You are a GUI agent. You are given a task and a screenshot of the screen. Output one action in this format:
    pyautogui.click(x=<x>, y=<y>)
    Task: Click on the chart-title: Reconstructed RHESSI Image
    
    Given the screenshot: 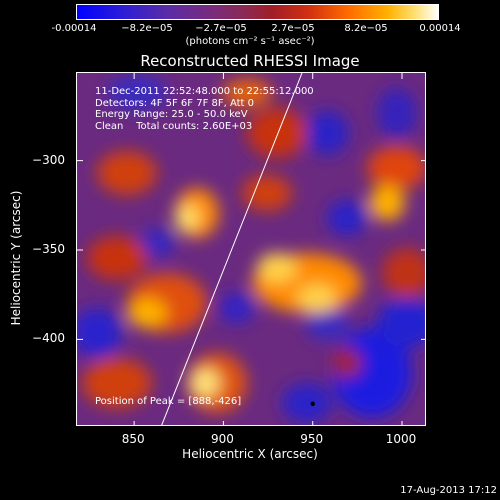 What is the action you would take?
    pyautogui.click(x=250, y=61)
    